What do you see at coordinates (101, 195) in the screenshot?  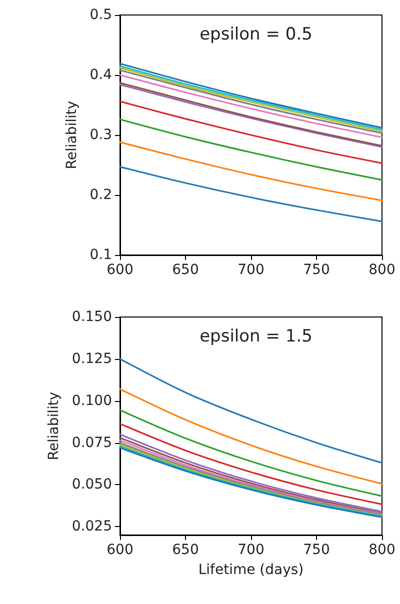 I see `y-tick-label: 0.2` at bounding box center [101, 195].